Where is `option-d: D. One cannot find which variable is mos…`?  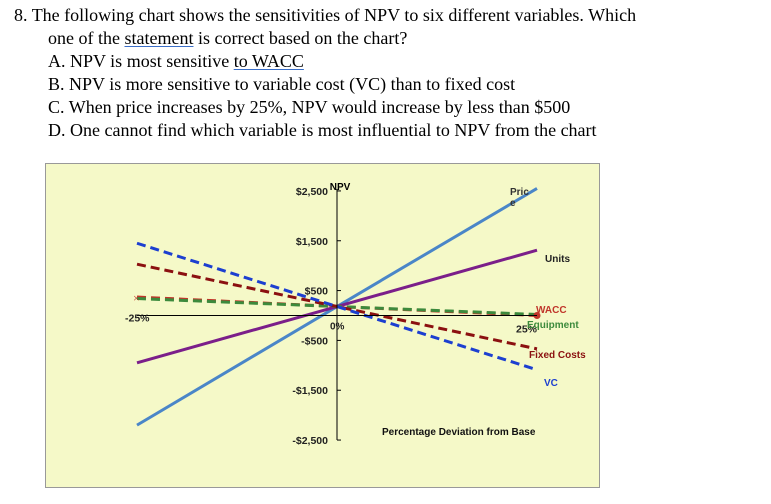 option-d: D. One cannot find which variable is mos… is located at coordinates (322, 130).